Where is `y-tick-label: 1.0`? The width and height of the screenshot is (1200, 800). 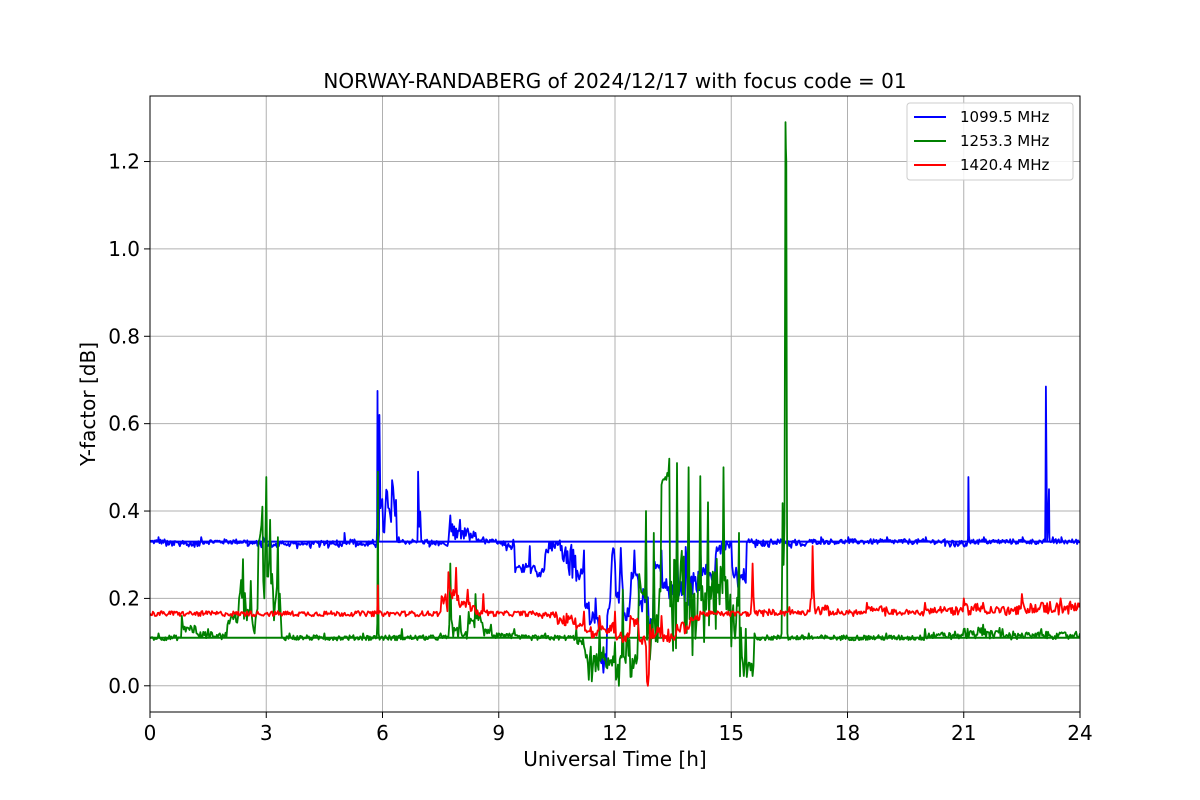 y-tick-label: 1.0 is located at coordinates (124, 249).